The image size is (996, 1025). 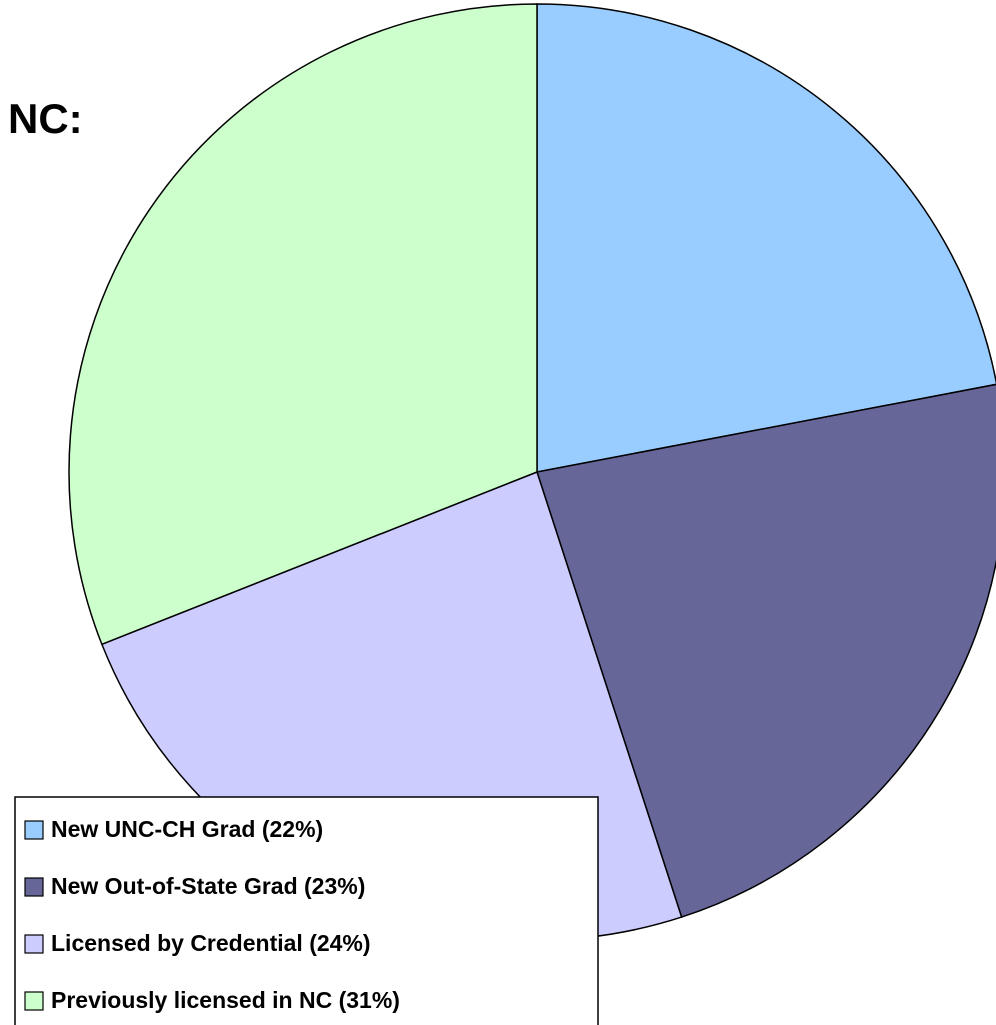 What do you see at coordinates (225, 1000) in the screenshot?
I see `legend-label: Previously licensed in NC (31%)` at bounding box center [225, 1000].